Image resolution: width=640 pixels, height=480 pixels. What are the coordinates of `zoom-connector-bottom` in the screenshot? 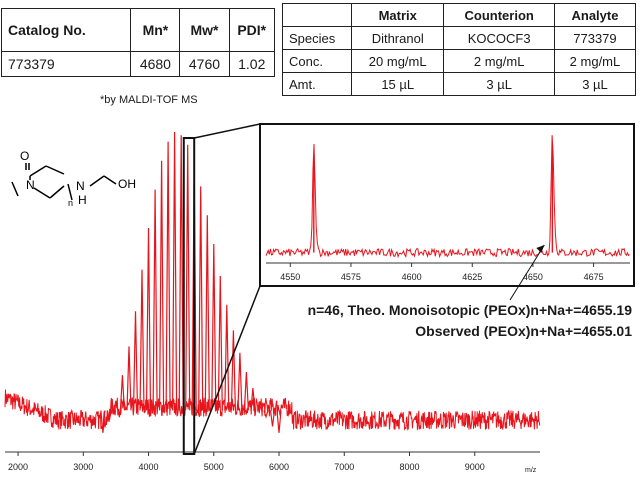 It's located at (227, 370).